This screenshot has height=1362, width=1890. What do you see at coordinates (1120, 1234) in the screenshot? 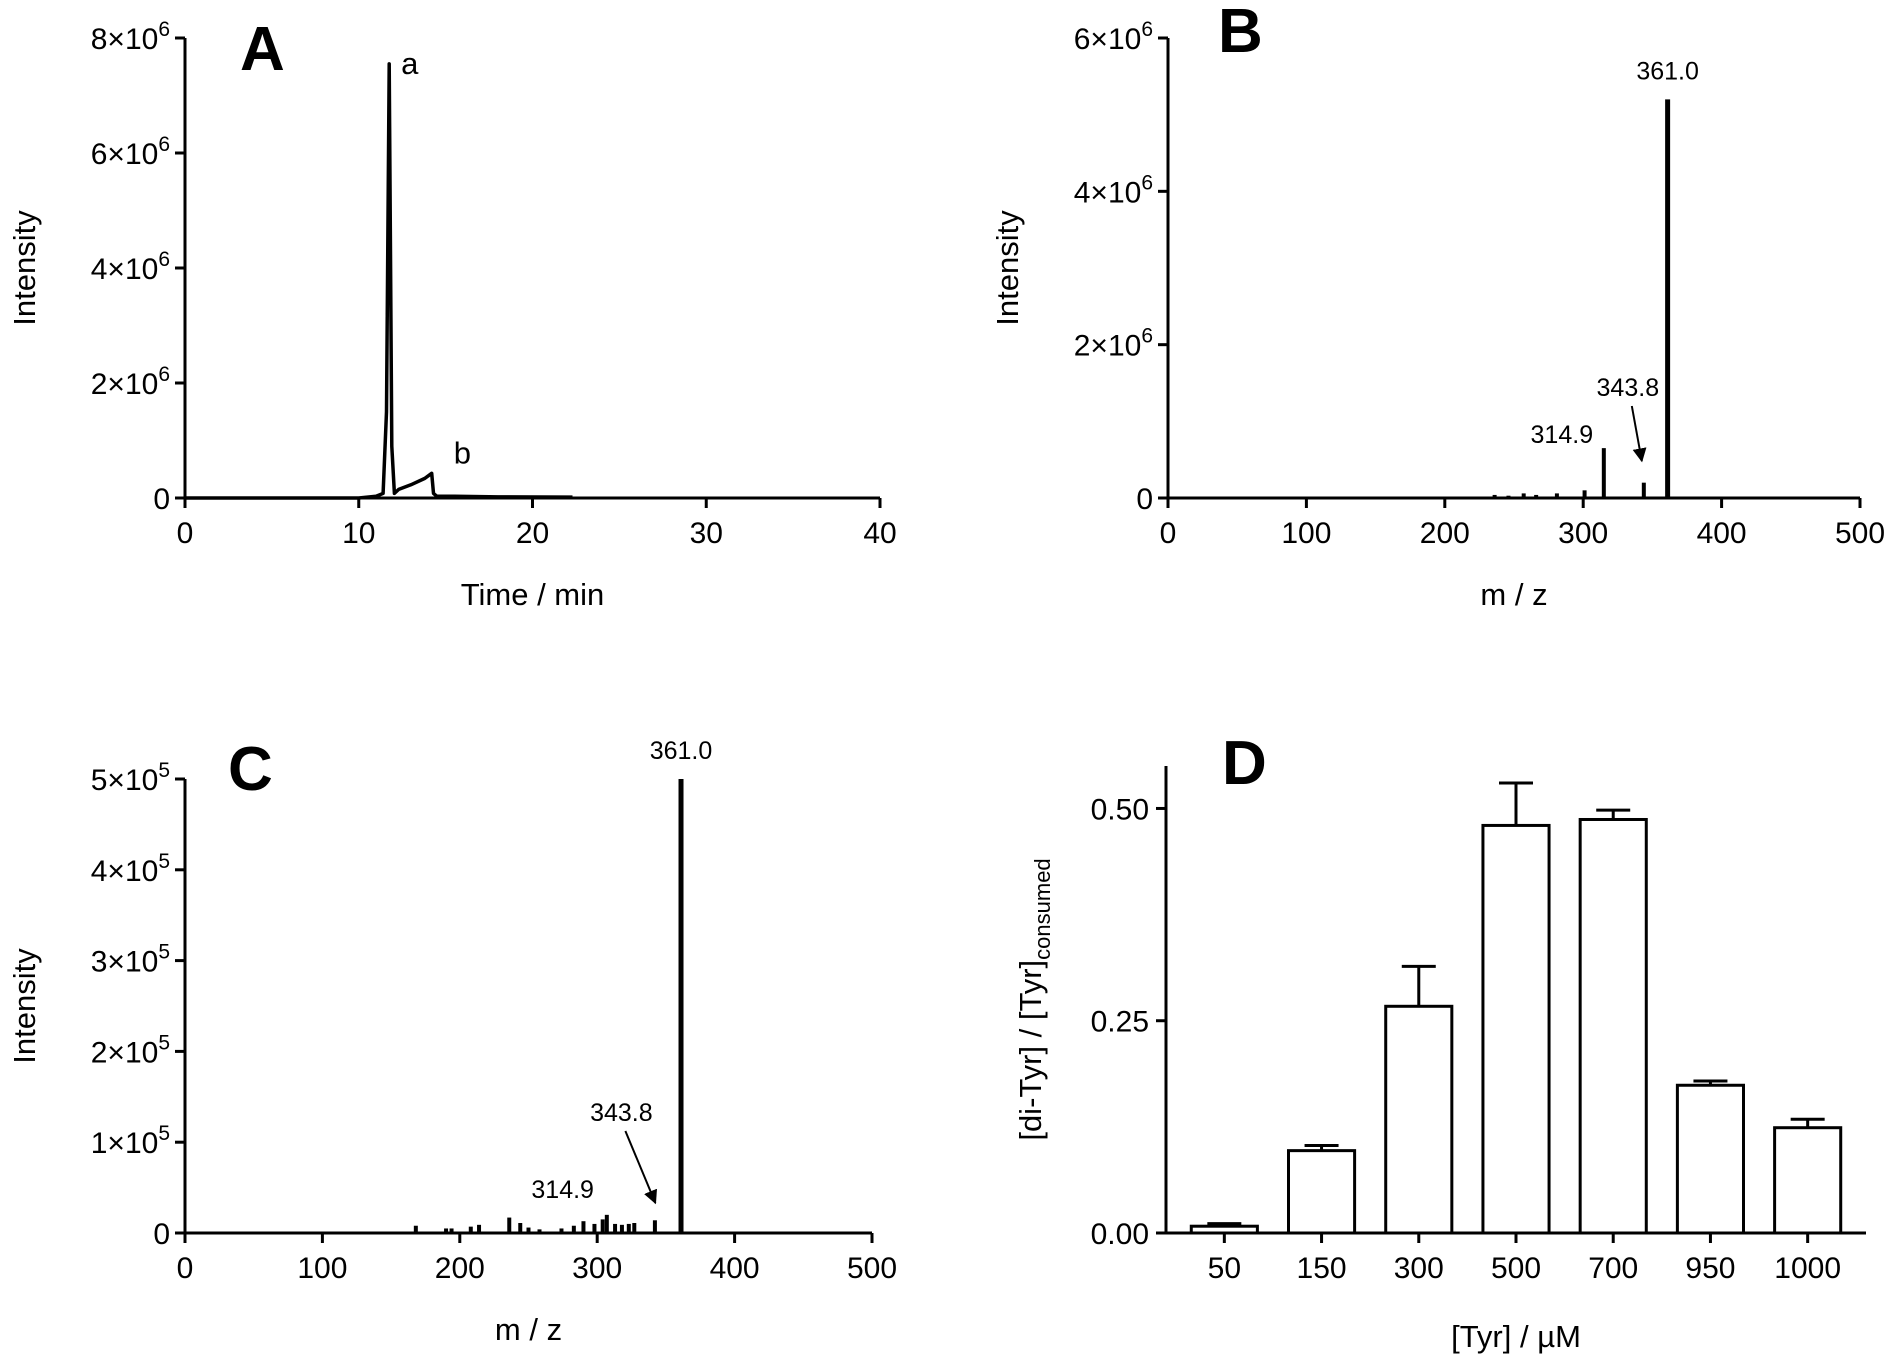
I see `y-tick-label: 0.00` at bounding box center [1120, 1234].